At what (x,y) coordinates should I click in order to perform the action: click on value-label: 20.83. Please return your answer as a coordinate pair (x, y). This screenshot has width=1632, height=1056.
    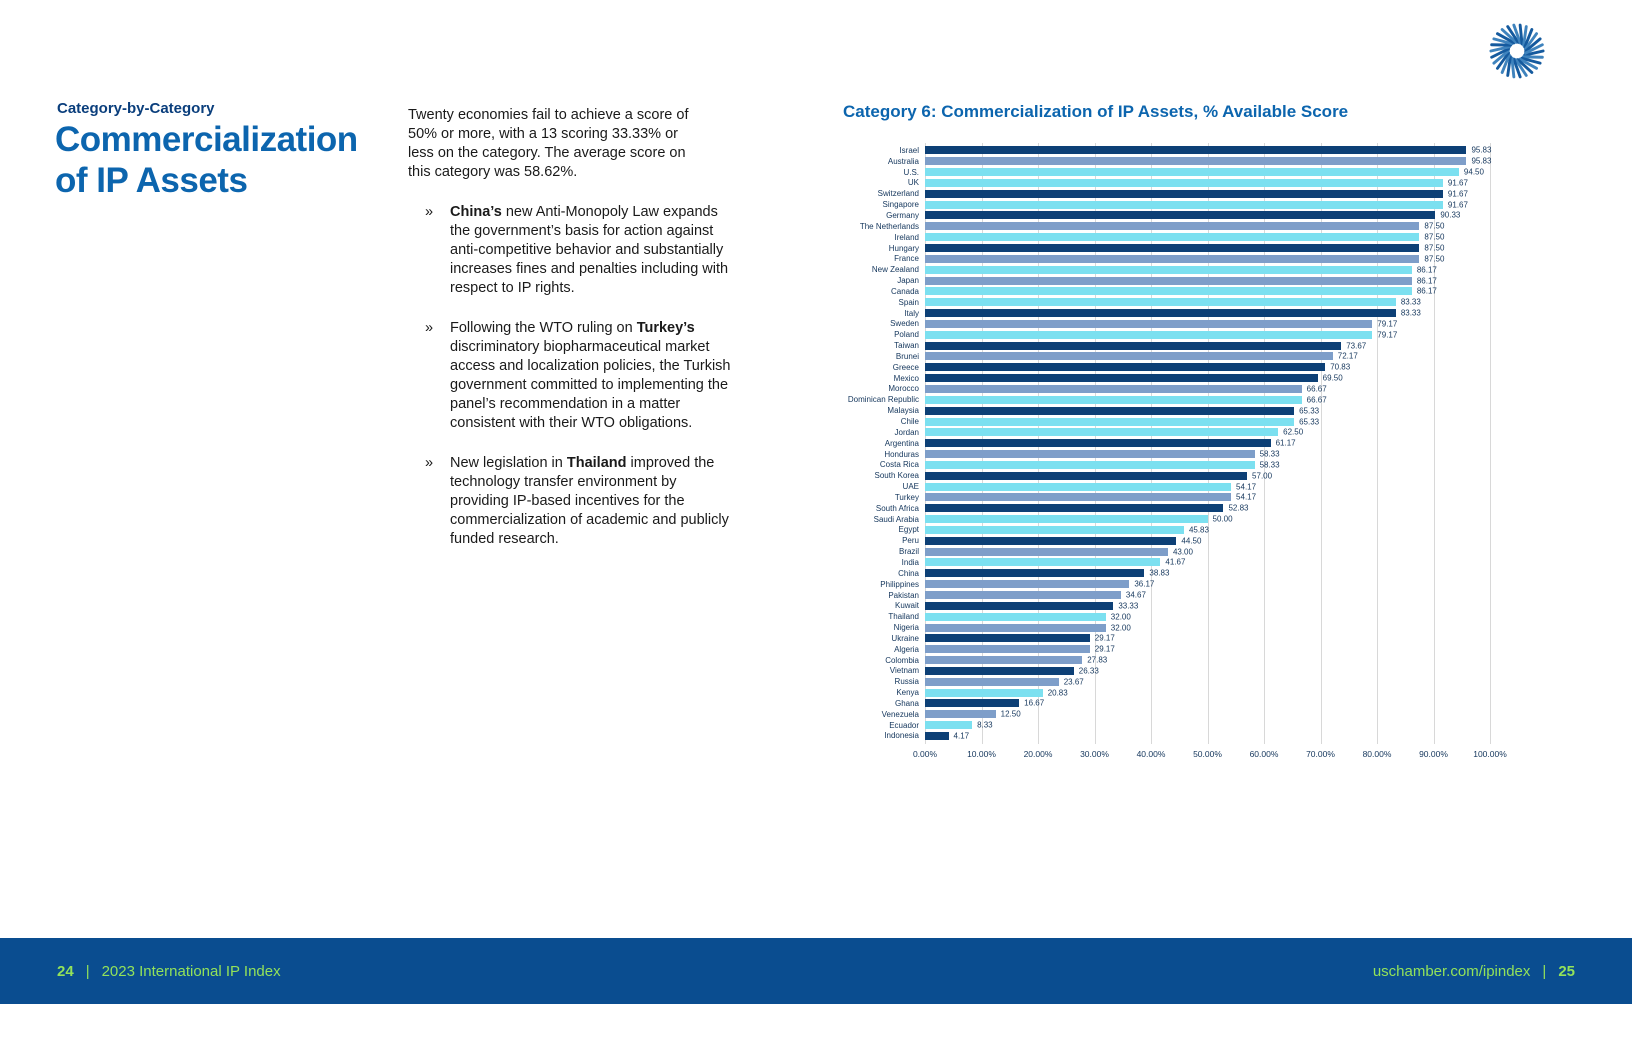
    Looking at the image, I should click on (1057, 693).